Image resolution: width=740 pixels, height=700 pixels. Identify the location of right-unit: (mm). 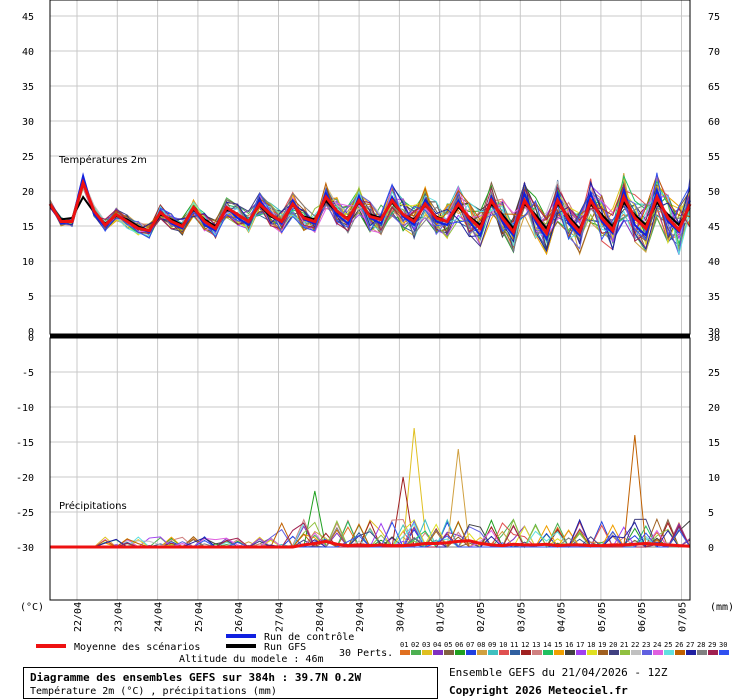
(722, 607).